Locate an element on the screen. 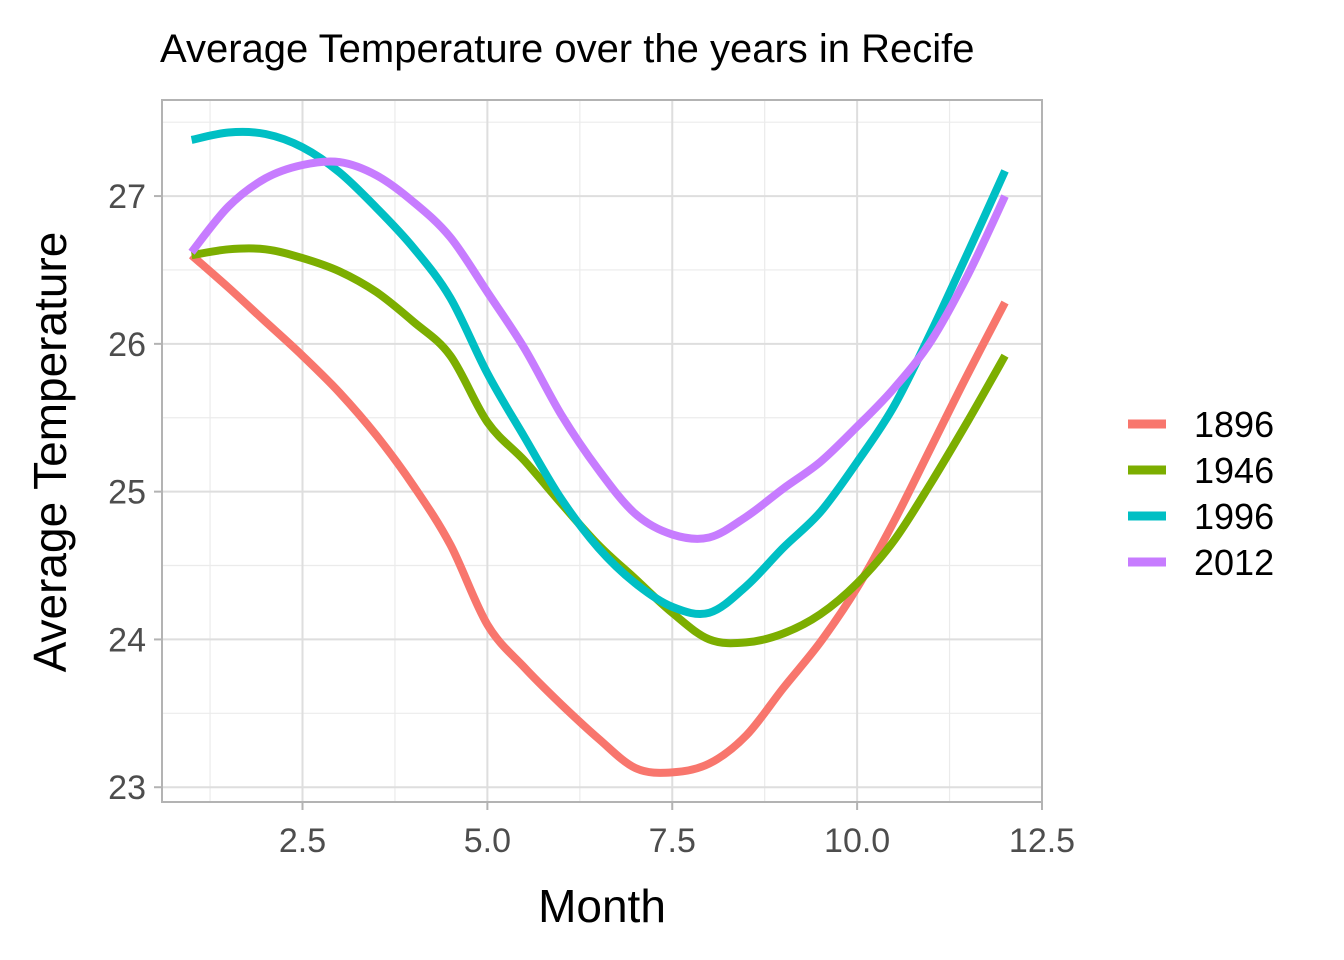  y-tick-label: 25 is located at coordinates (127, 493).